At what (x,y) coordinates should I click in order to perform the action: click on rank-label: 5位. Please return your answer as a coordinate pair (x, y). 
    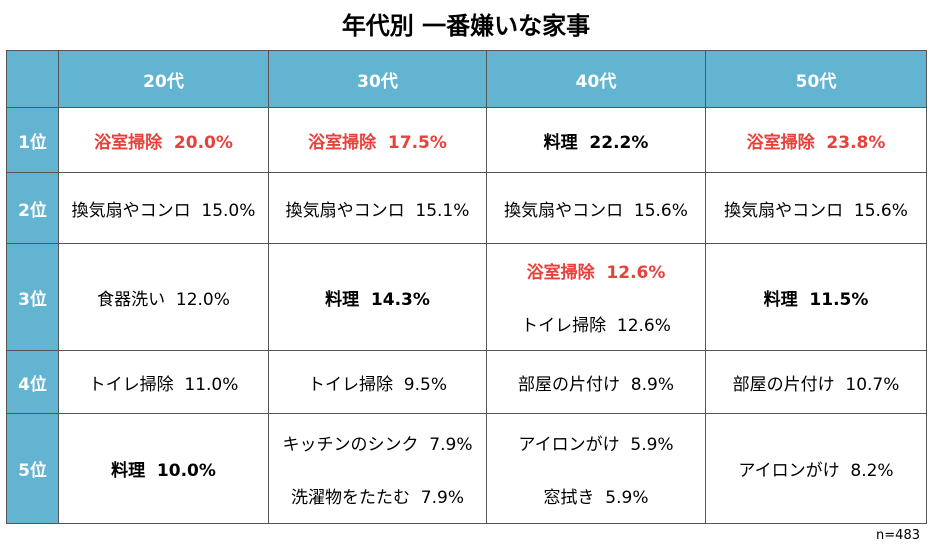
    Looking at the image, I should click on (32, 468).